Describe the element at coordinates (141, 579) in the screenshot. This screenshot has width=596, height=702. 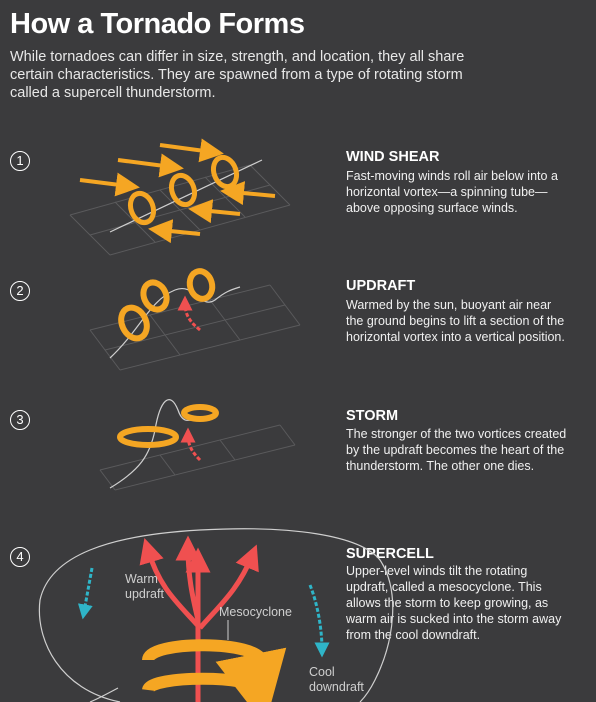
I see `warm-updraft-label-line1: Warm` at that location.